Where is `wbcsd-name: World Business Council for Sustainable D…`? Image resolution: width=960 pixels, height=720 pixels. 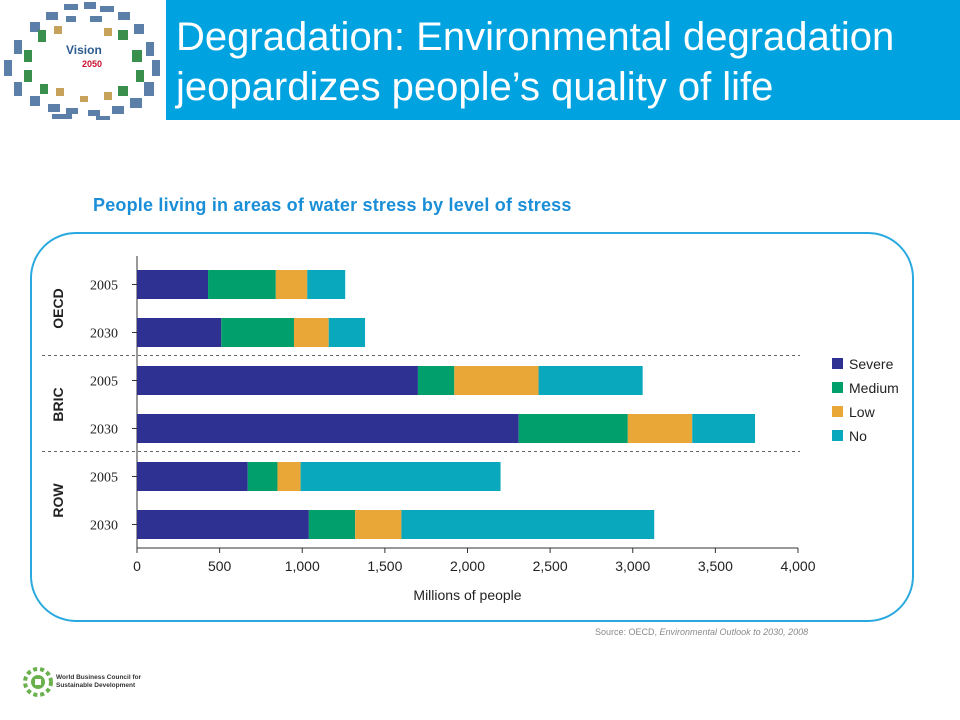 wbcsd-name: World Business Council for Sustainable D… is located at coordinates (111, 682).